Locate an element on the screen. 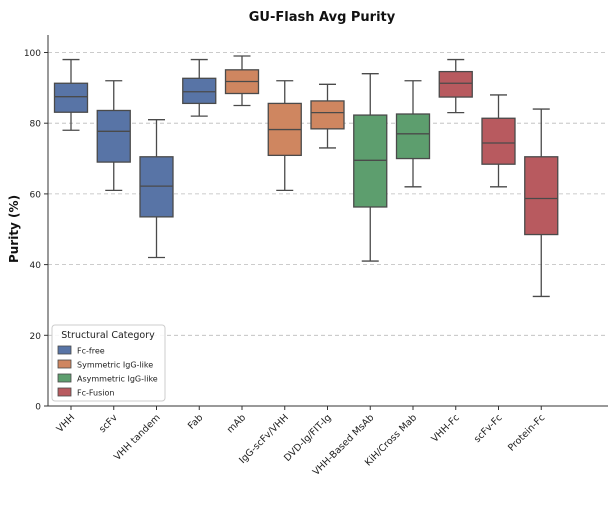 The image size is (616, 506). box-vhh-tandem is located at coordinates (156, 189).